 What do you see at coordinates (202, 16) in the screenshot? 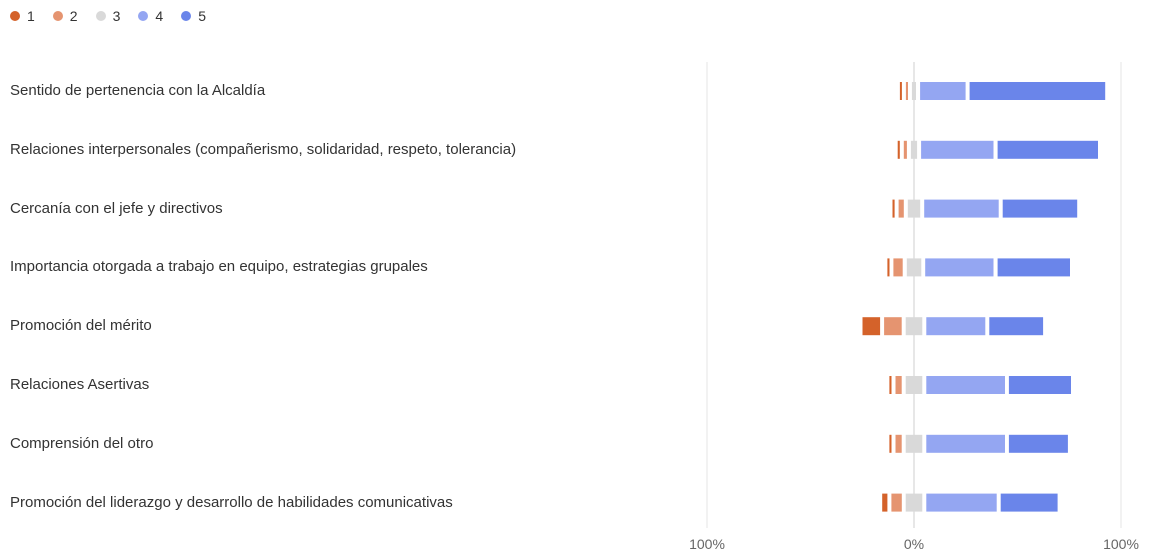
I see `legend-label: 5` at bounding box center [202, 16].